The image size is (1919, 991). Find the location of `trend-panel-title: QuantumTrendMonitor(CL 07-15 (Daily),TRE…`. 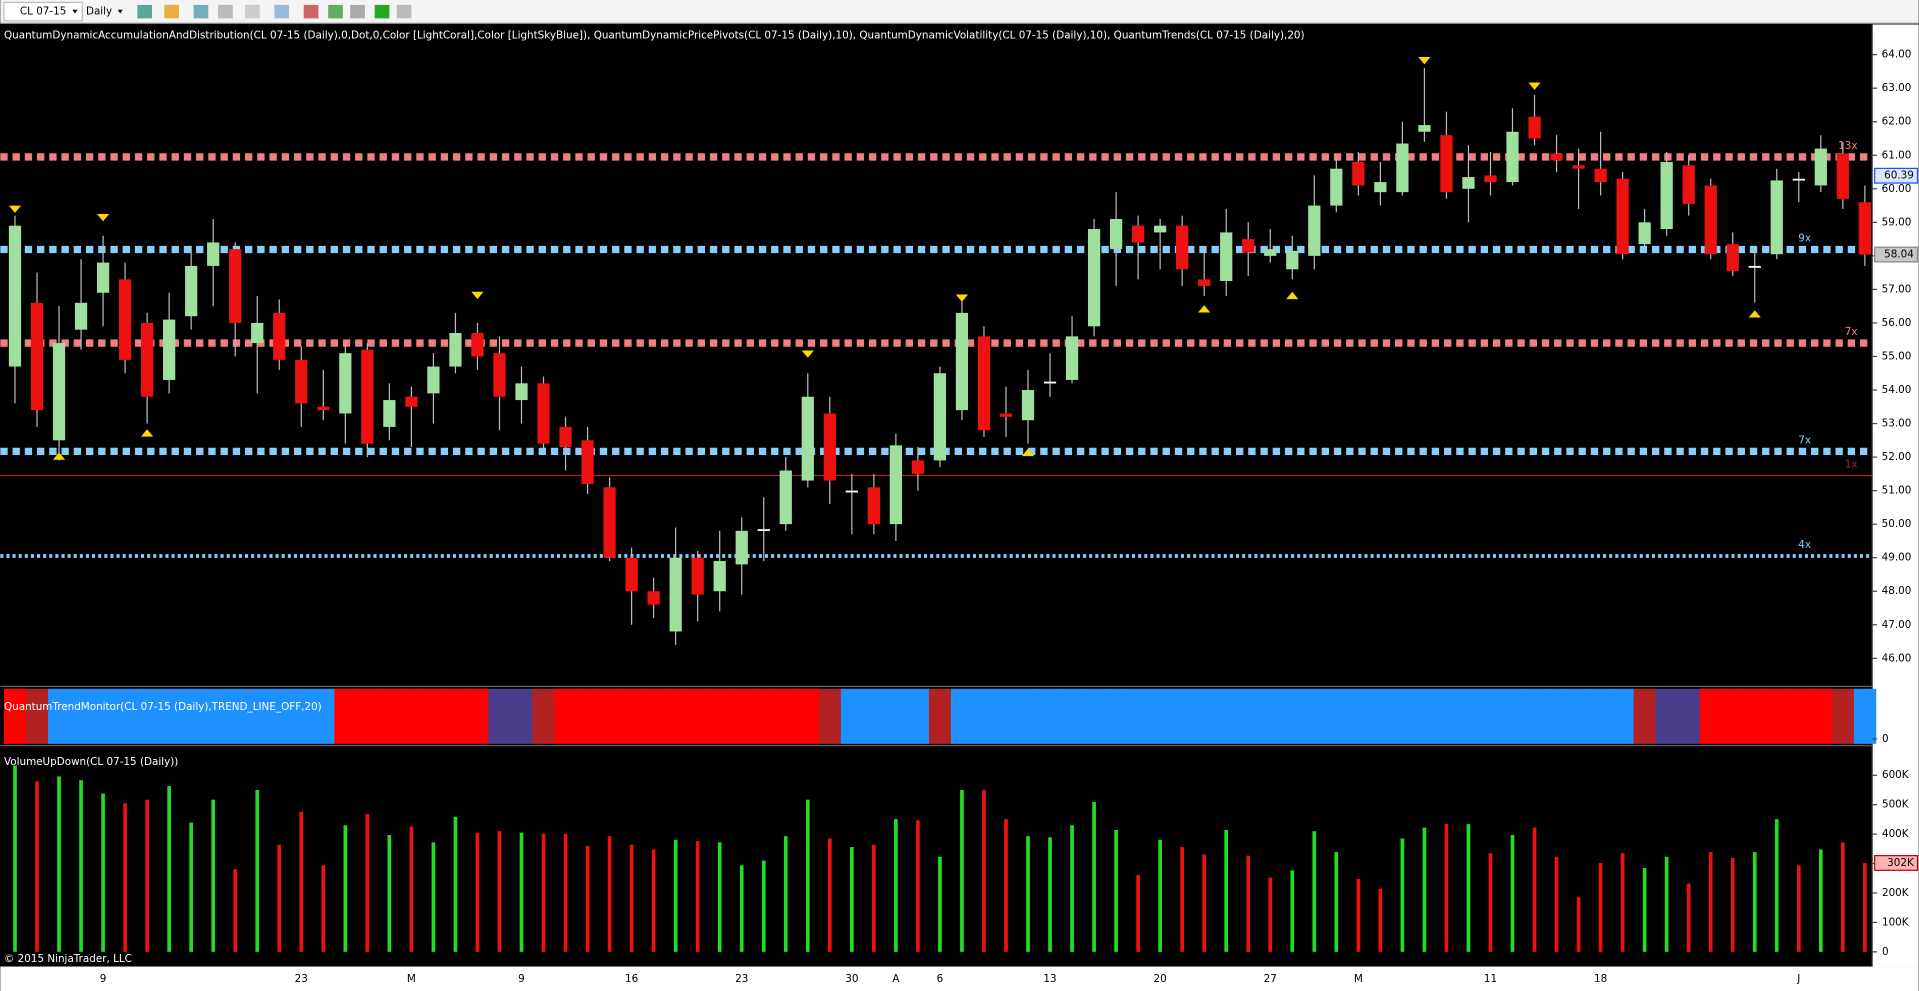

trend-panel-title: QuantumTrendMonitor(CL 07-15 (Daily),TRE… is located at coordinates (163, 707).